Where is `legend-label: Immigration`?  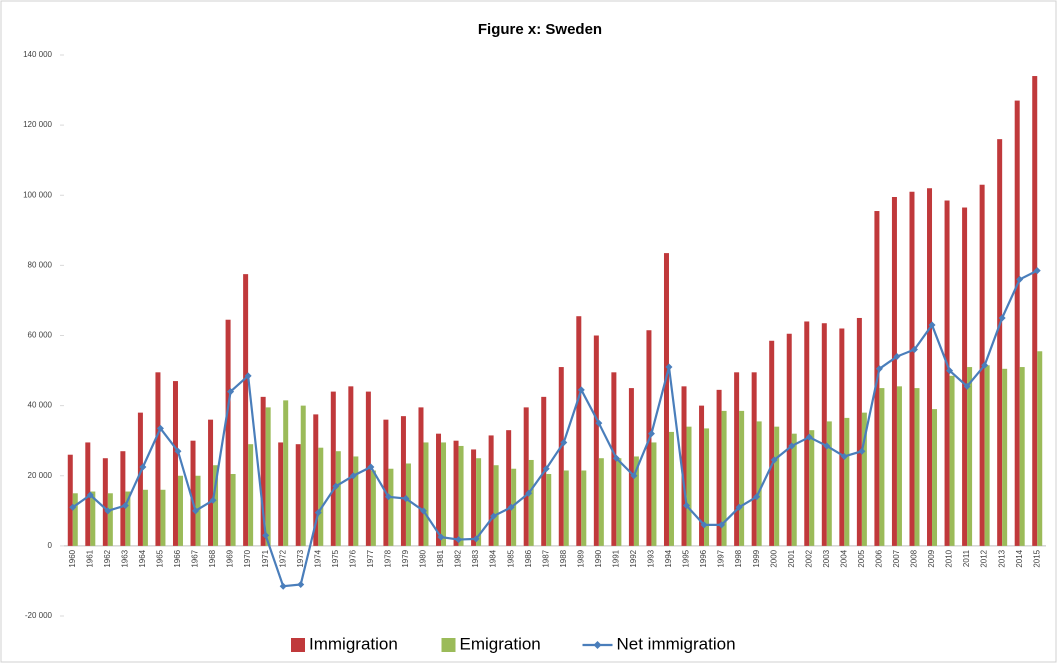 legend-label: Immigration is located at coordinates (353, 643).